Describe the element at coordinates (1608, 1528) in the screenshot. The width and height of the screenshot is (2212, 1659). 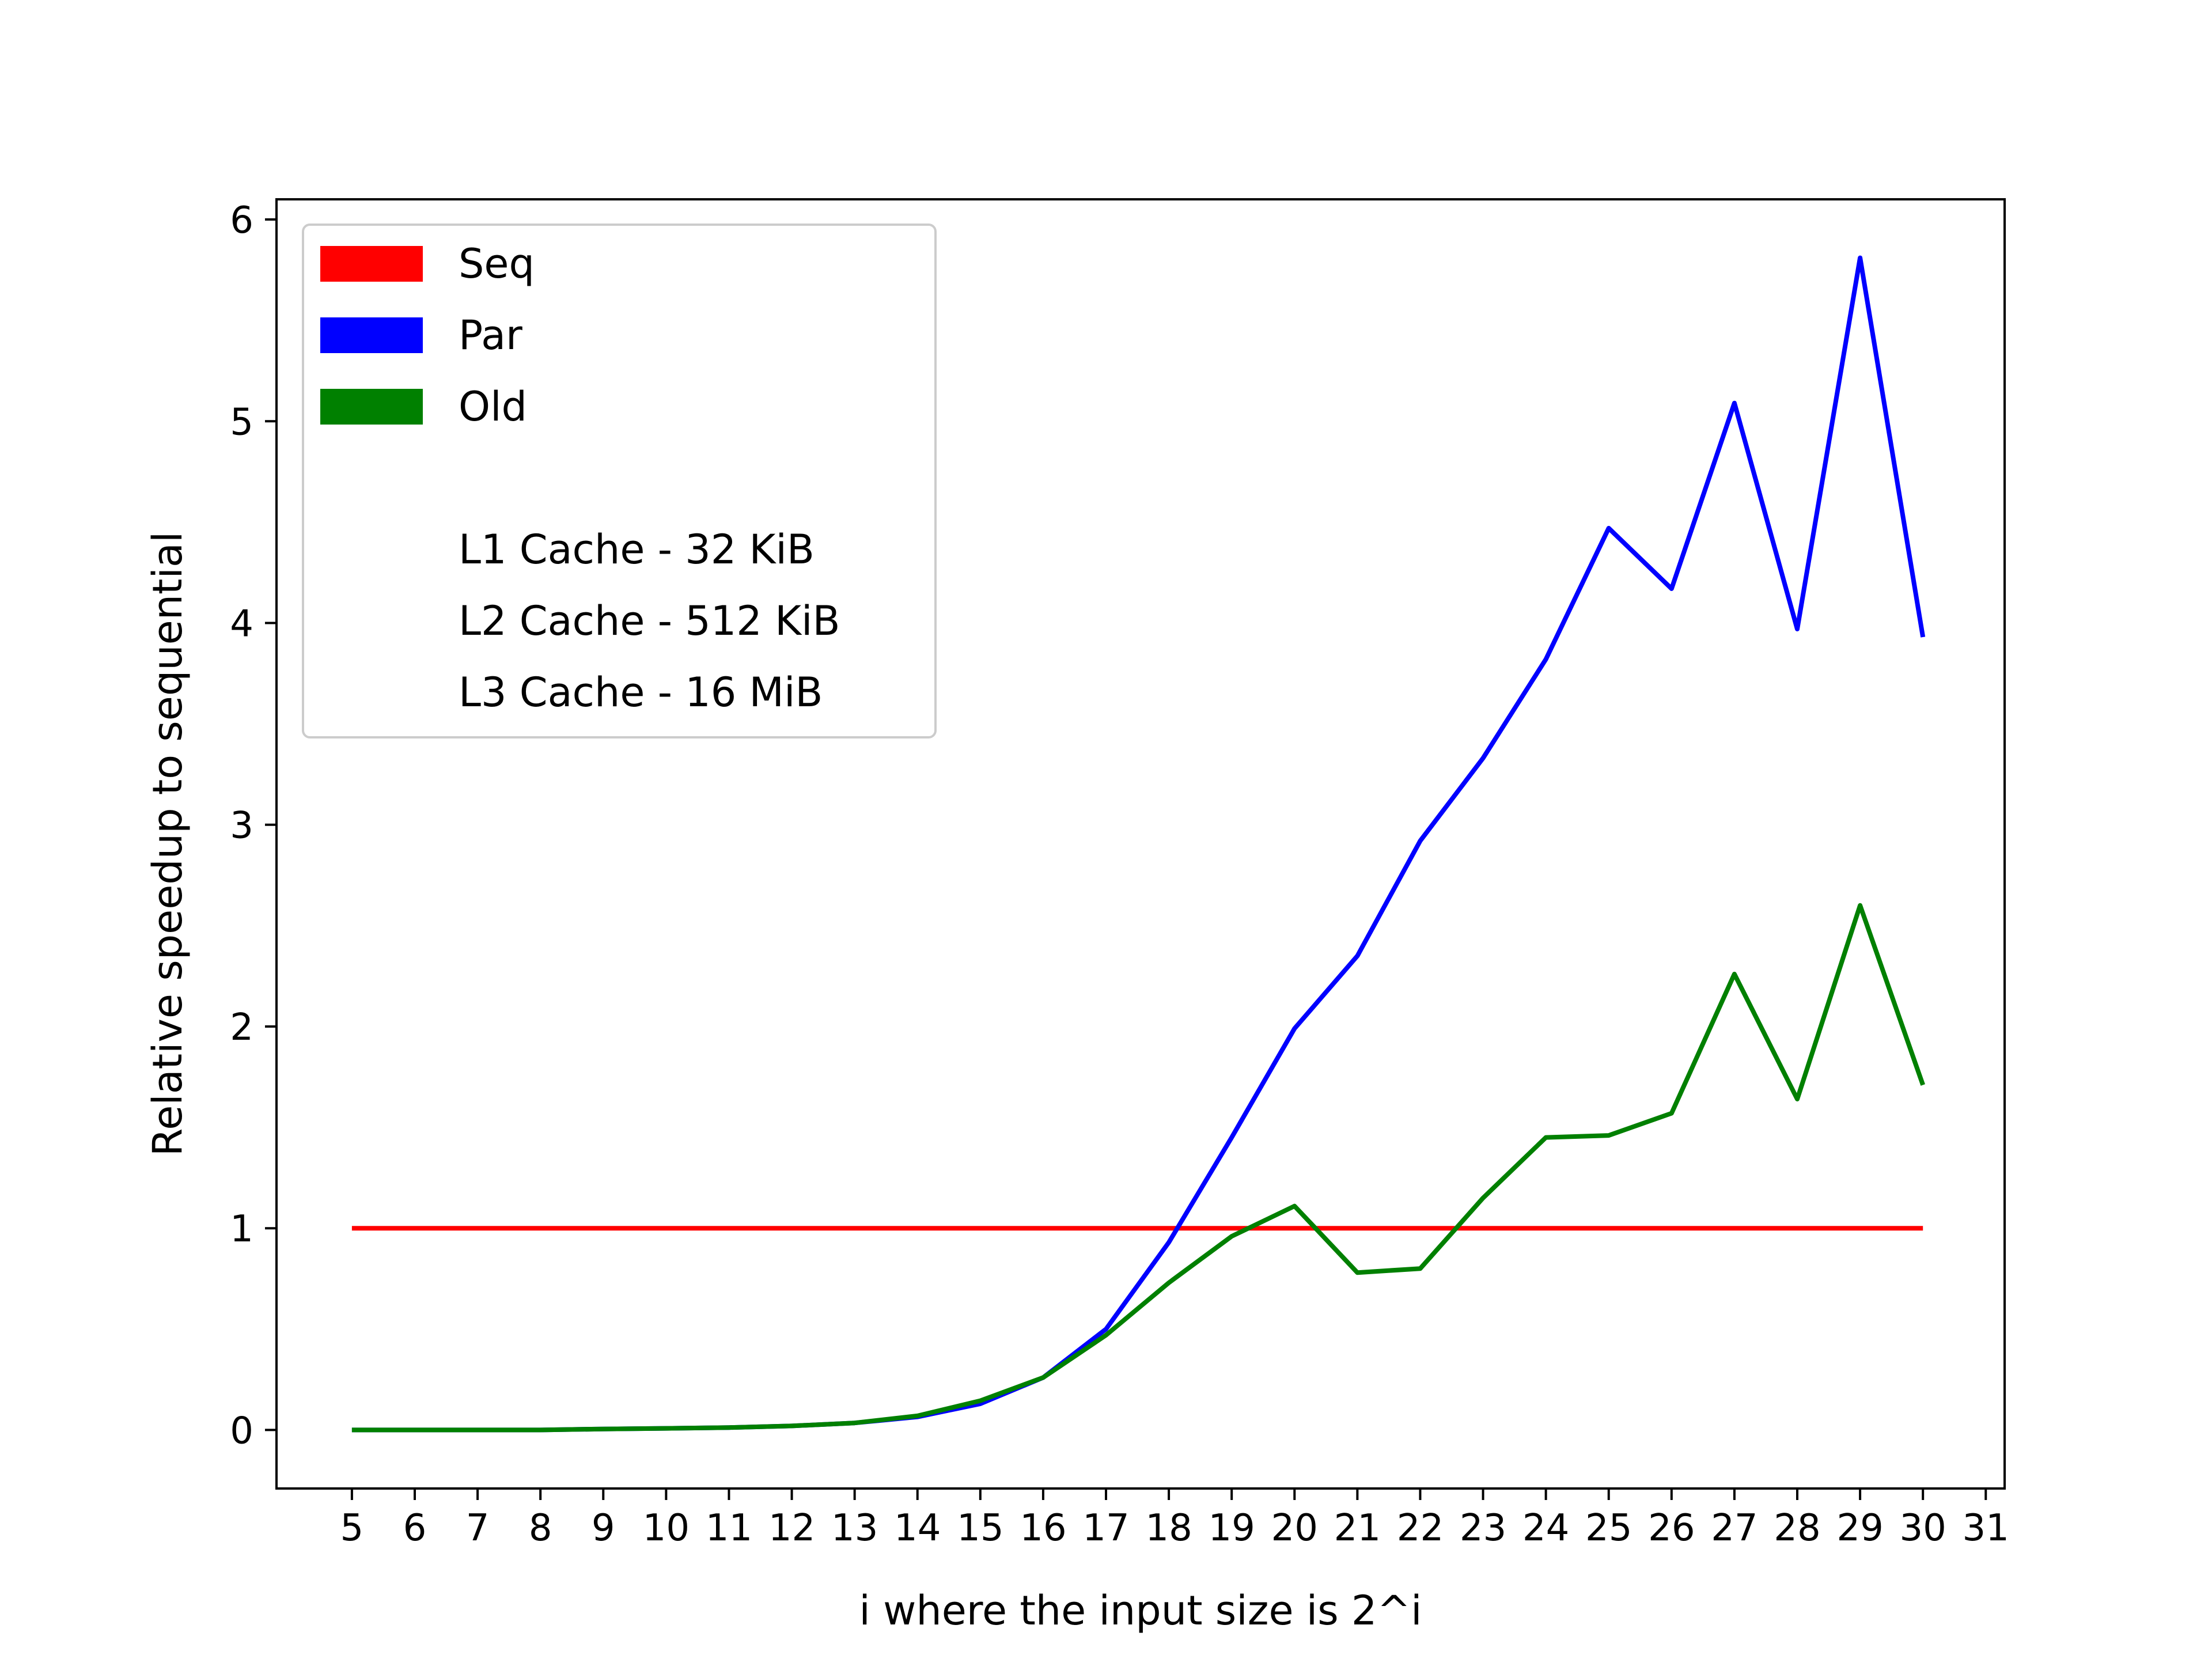
I see `x-tick-label-25: 25` at that location.